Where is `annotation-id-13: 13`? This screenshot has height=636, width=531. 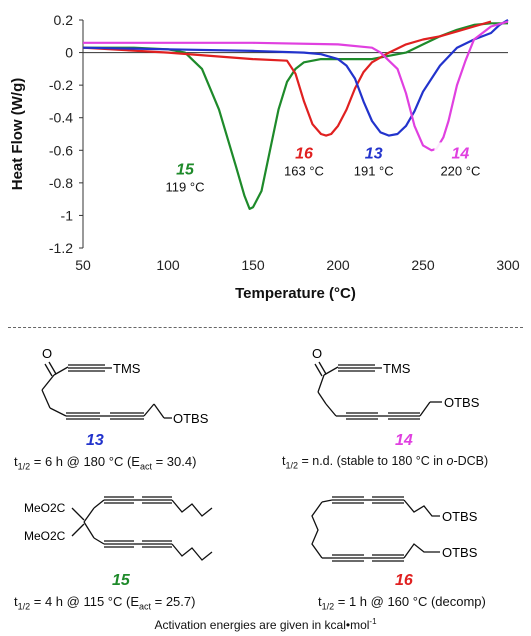 annotation-id-13: 13 is located at coordinates (374, 153).